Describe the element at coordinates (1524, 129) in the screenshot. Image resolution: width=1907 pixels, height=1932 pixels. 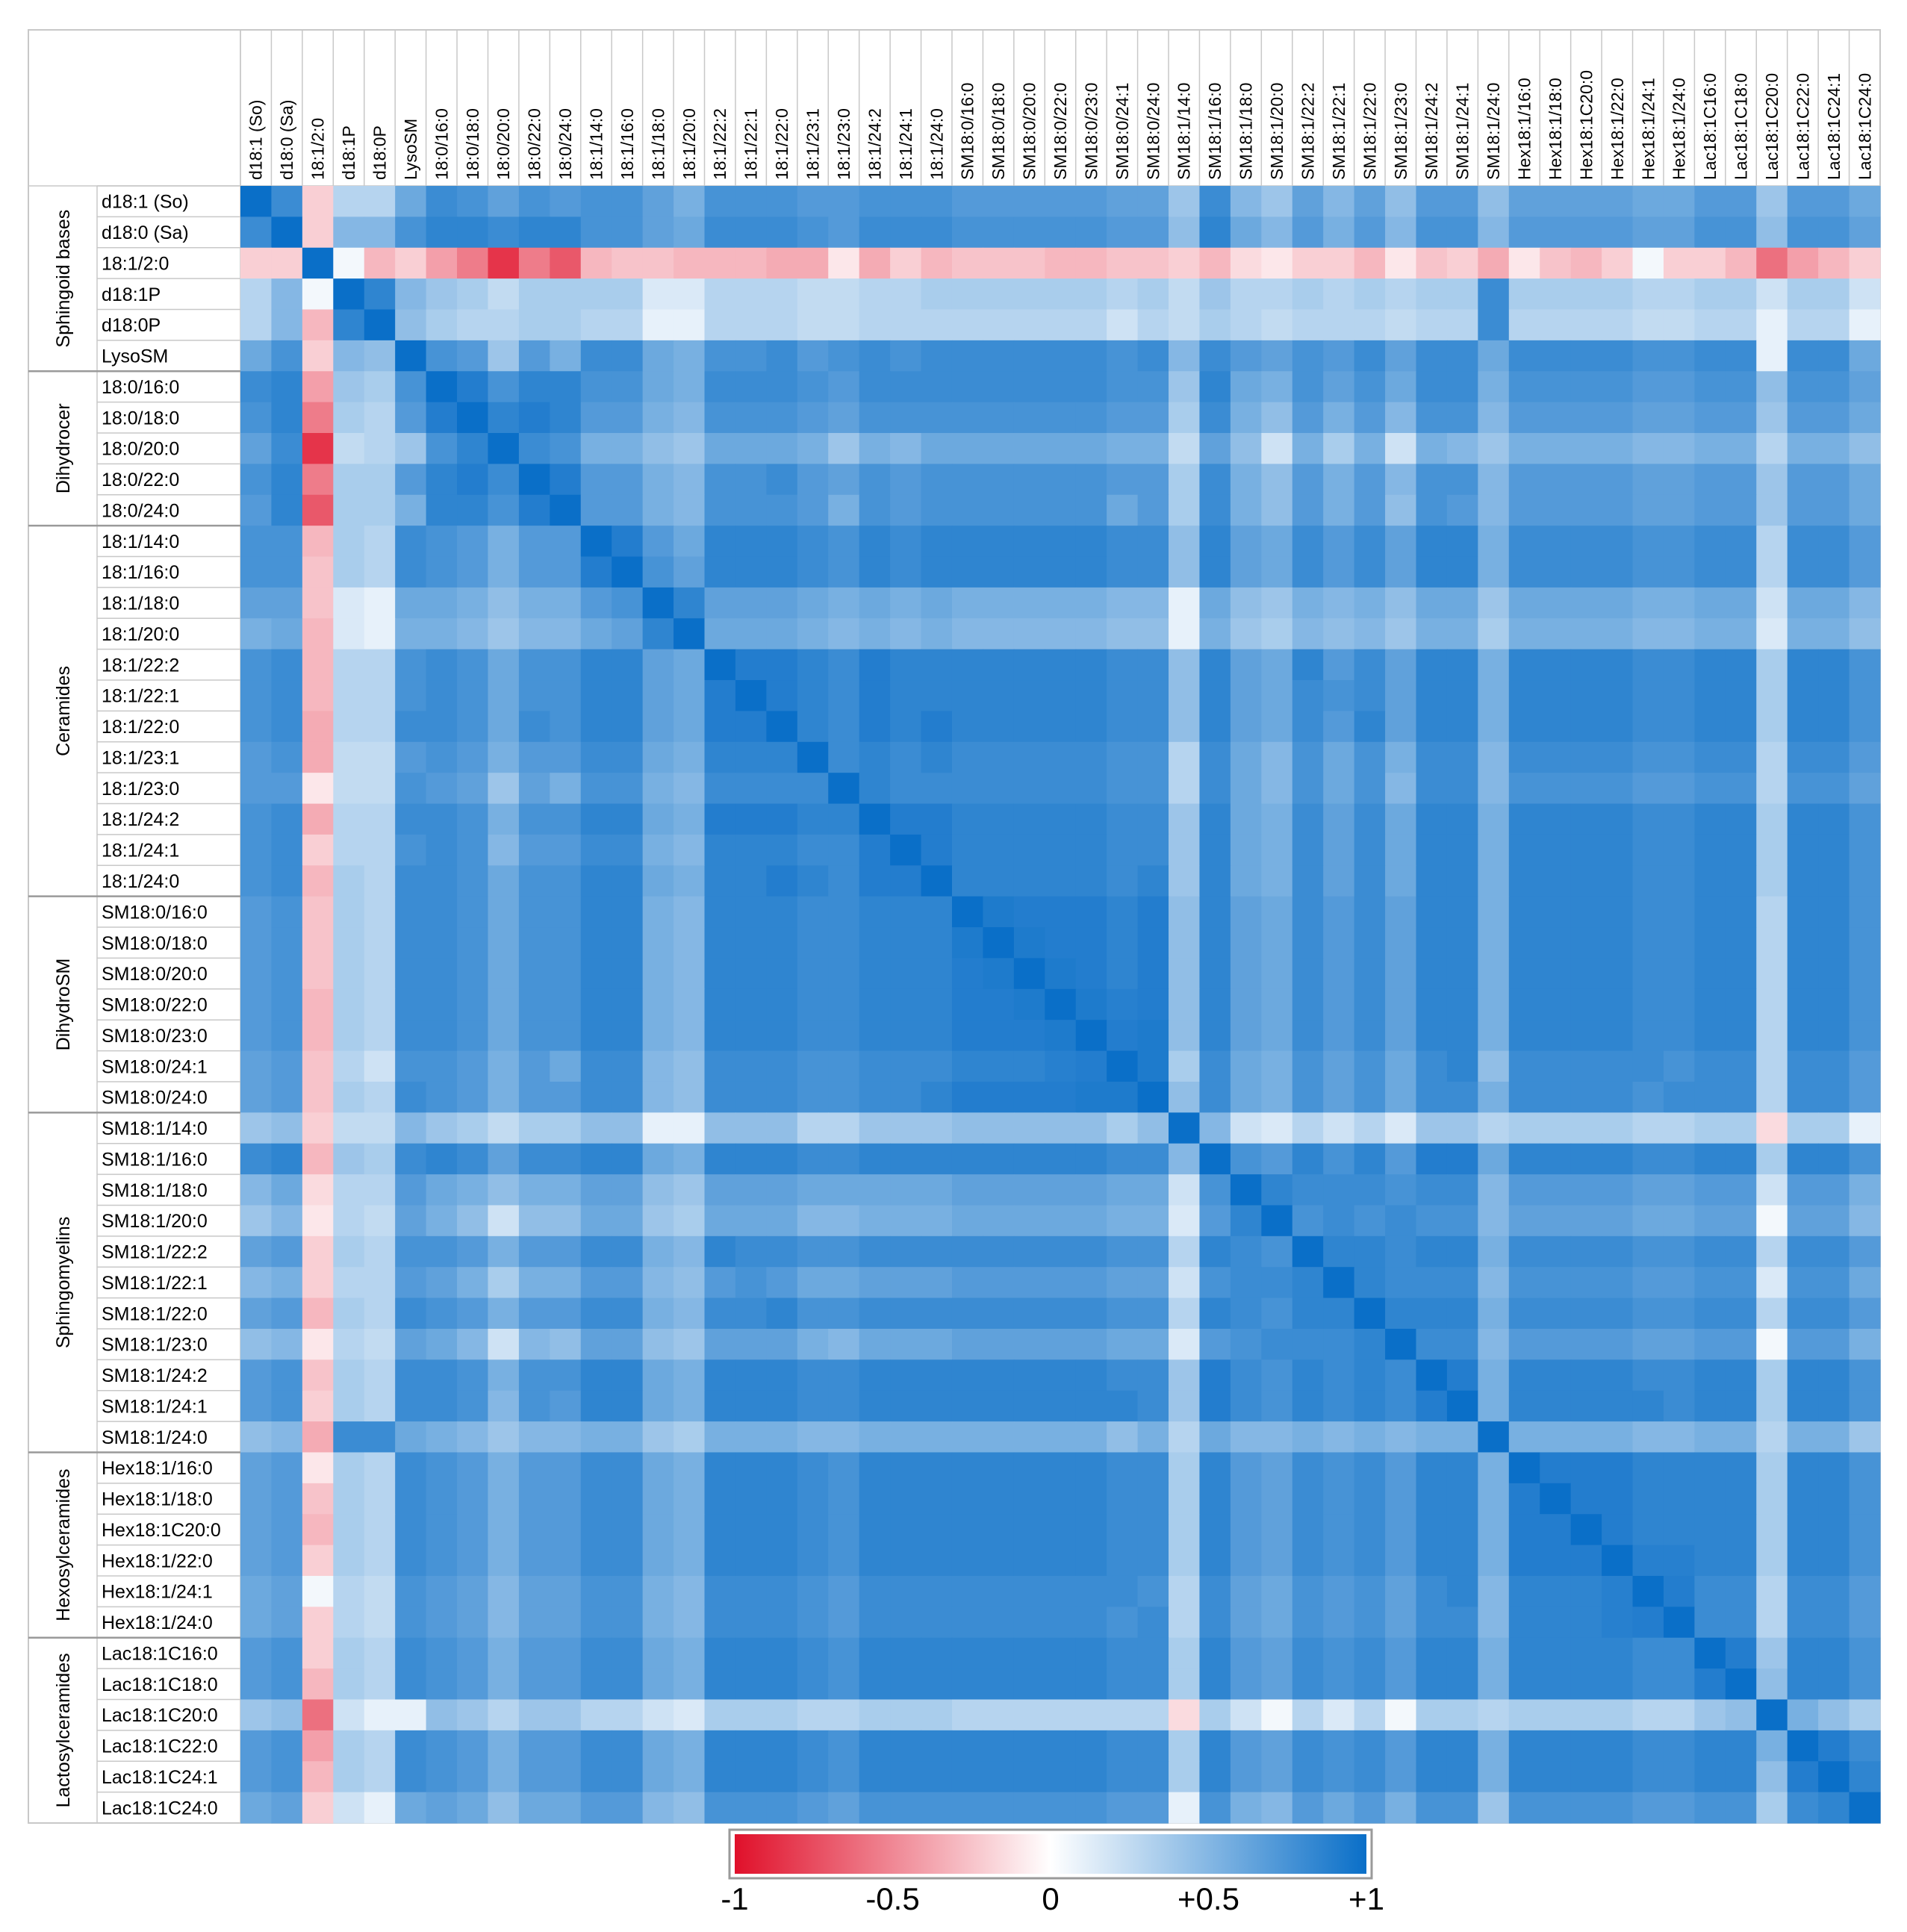
I see `column-label-hex18-1-16-0: Hex18:1/16:0` at that location.